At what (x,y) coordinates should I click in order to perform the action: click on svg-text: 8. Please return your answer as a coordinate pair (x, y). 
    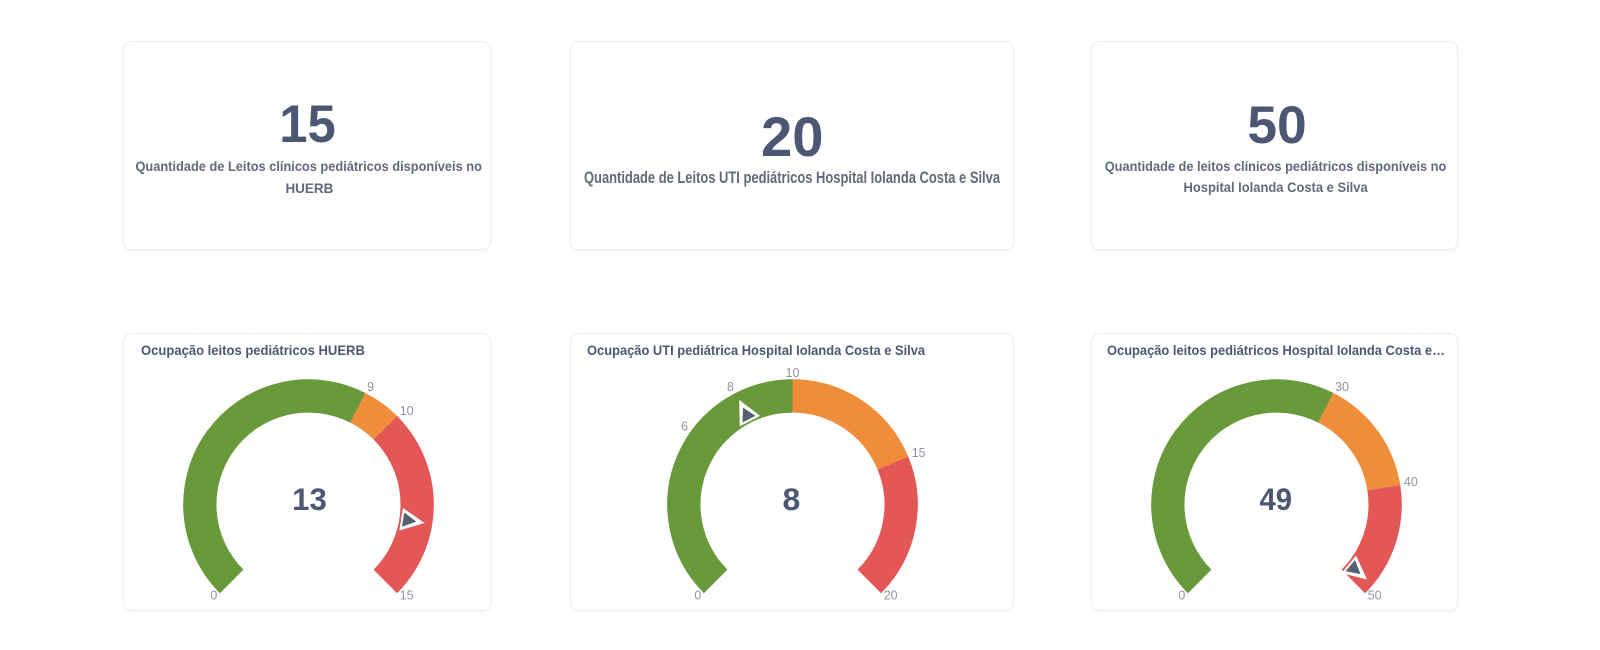
    Looking at the image, I should click on (730, 387).